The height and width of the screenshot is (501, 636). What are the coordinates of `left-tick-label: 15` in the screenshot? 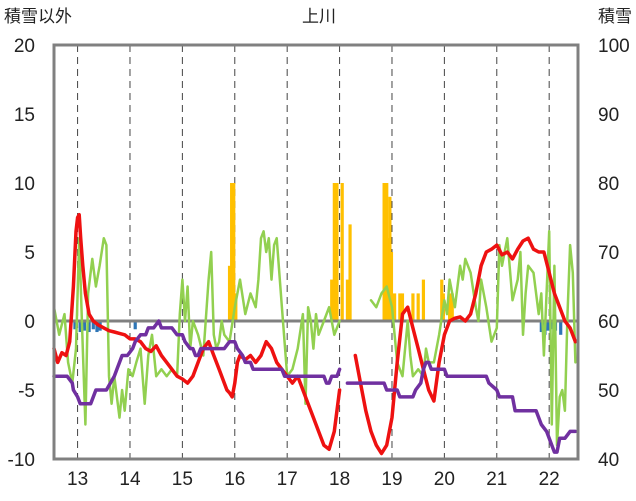 It's located at (24, 115).